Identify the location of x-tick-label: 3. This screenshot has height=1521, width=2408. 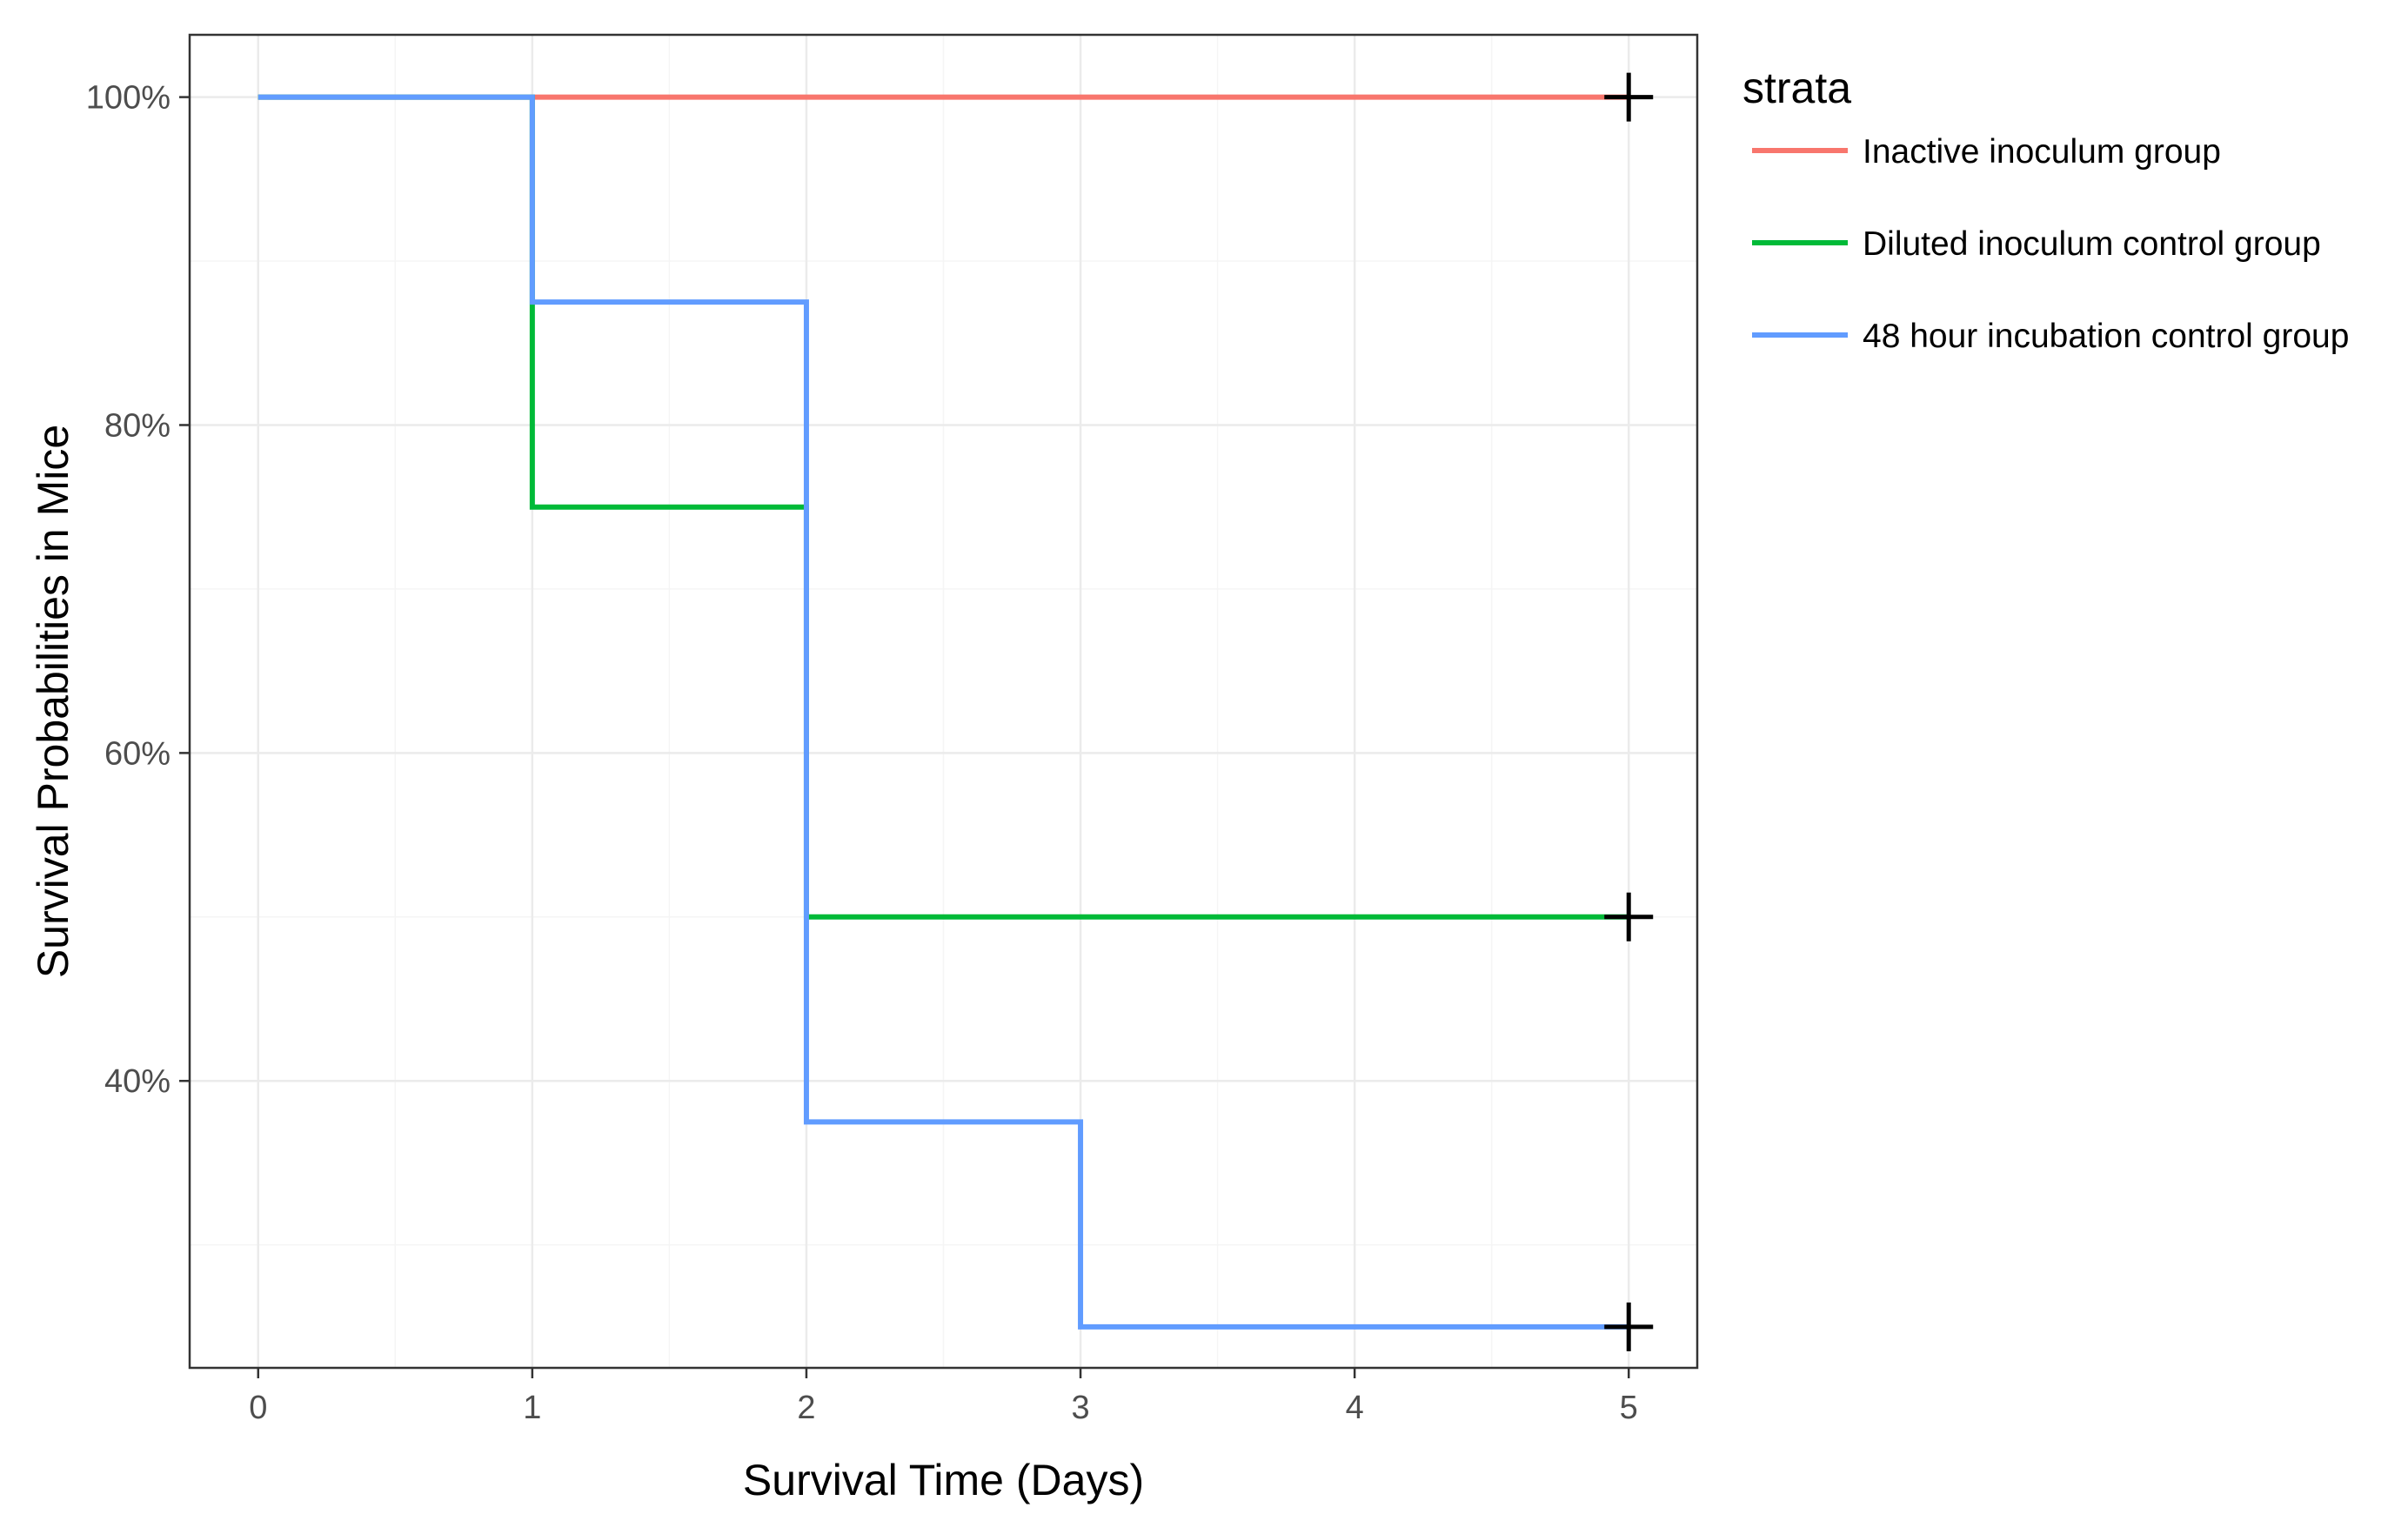
(1080, 1408).